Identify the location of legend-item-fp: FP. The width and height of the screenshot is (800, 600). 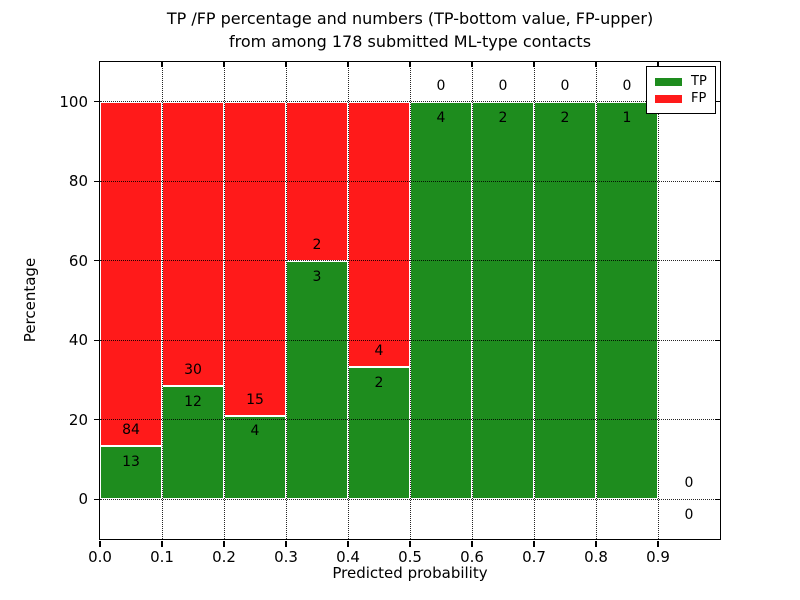
(681, 98).